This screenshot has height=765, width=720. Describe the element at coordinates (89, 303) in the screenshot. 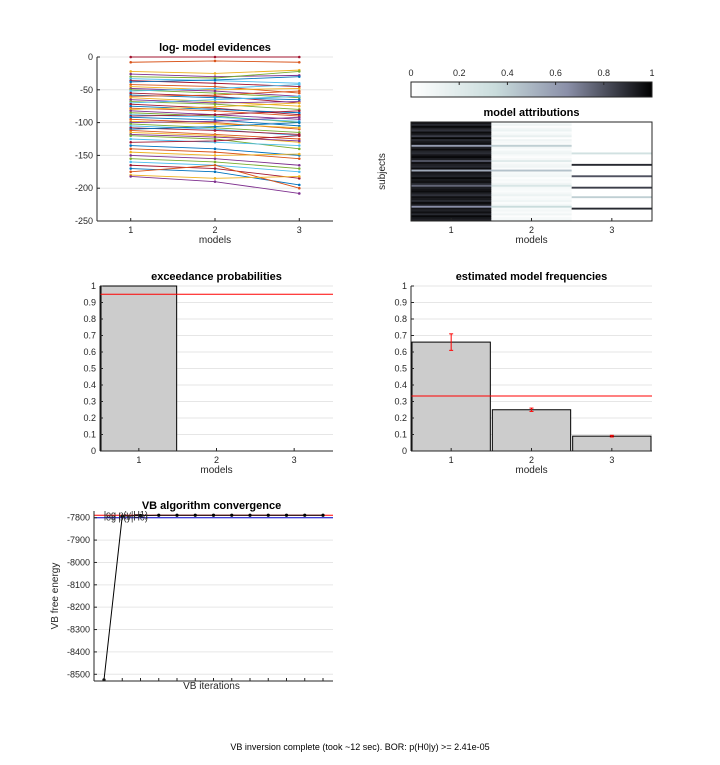

I see `ep-y-tick-label: 0.9` at that location.